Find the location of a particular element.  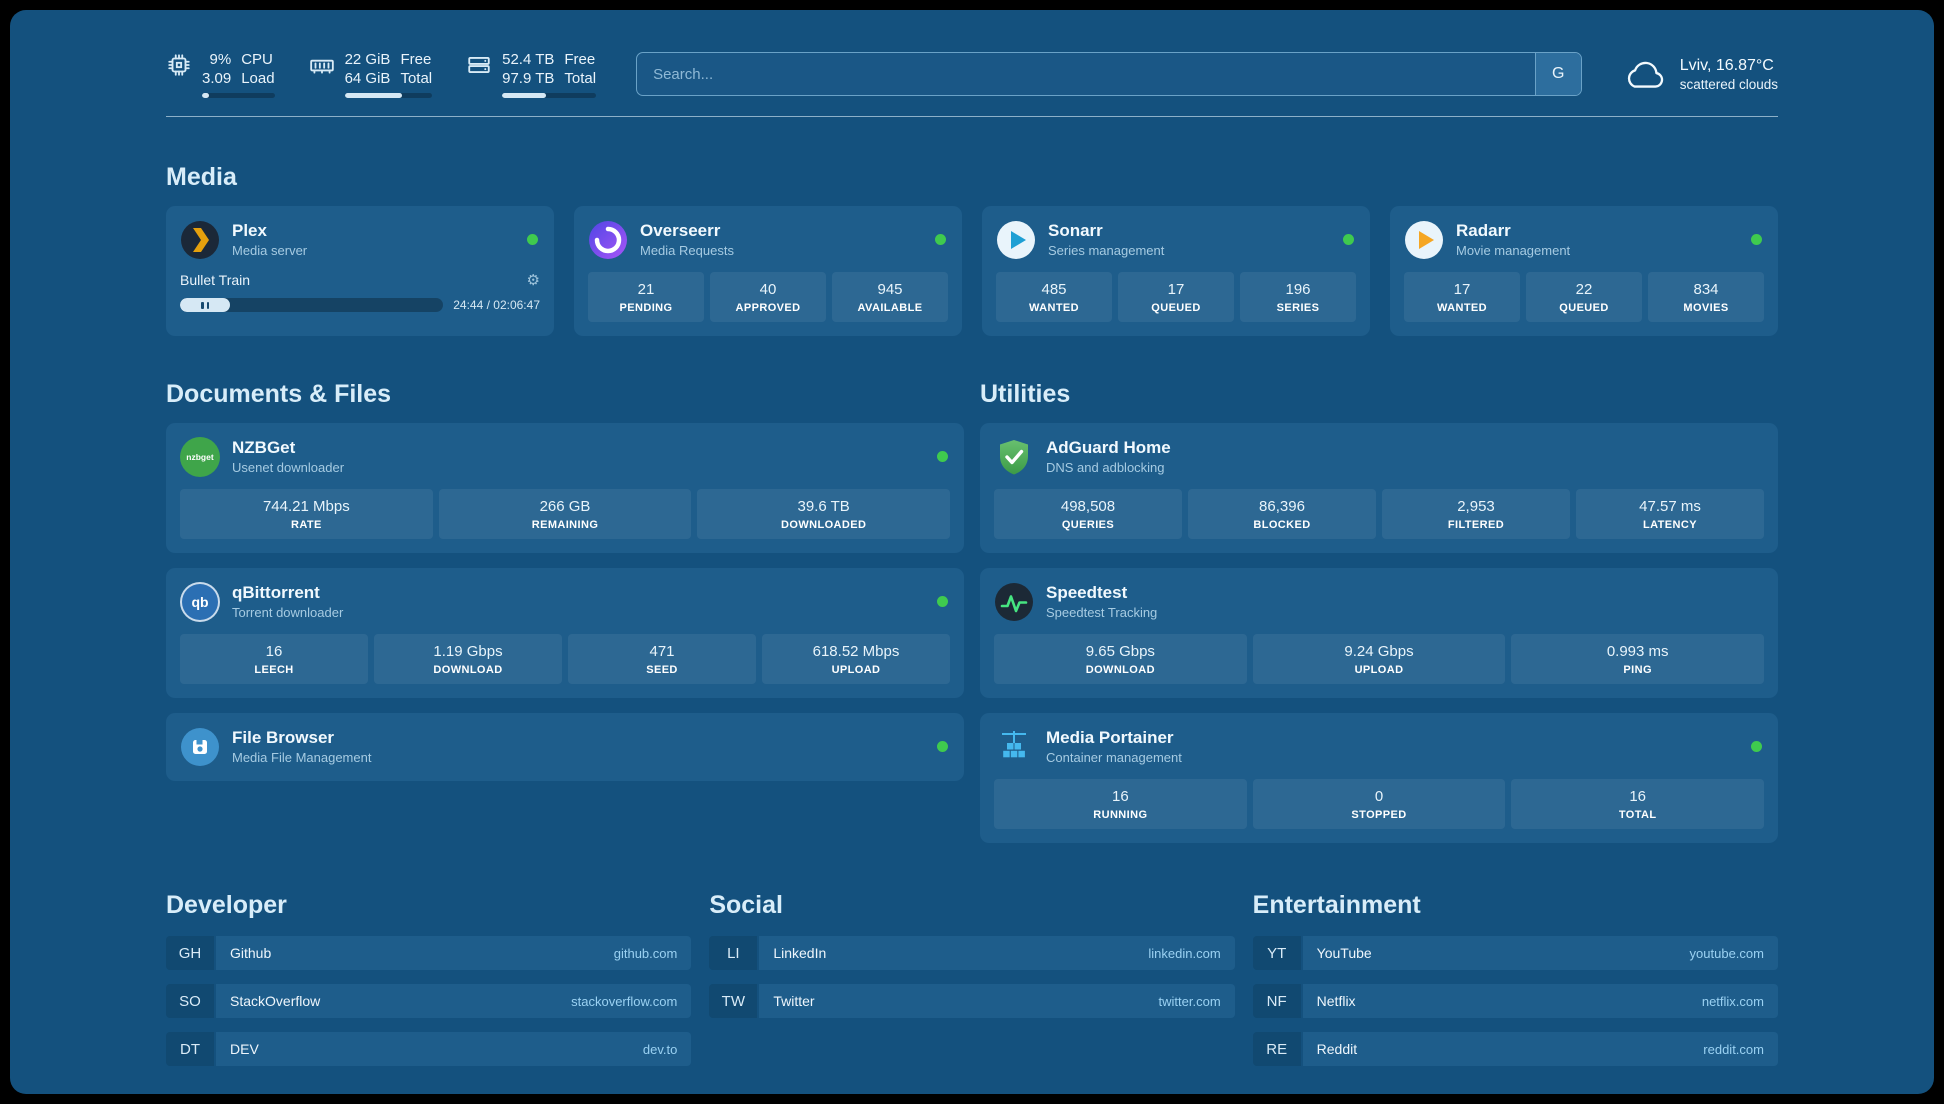

stat-tile: 485 WANTED is located at coordinates (1054, 297).